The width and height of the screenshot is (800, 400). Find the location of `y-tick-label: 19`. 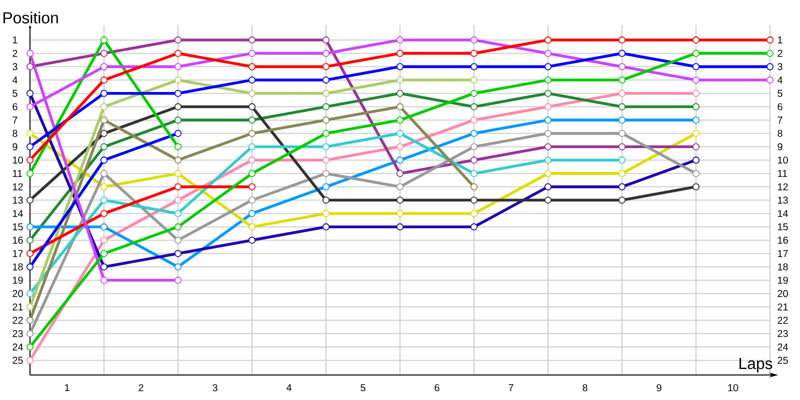

y-tick-label: 19 is located at coordinates (17, 280).